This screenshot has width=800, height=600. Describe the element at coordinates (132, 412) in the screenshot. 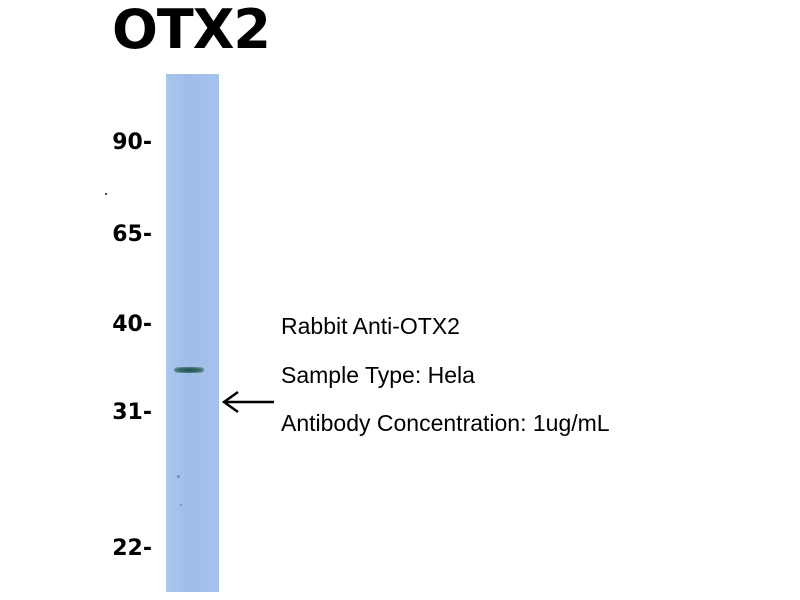

I see `marker-31: 31-` at that location.